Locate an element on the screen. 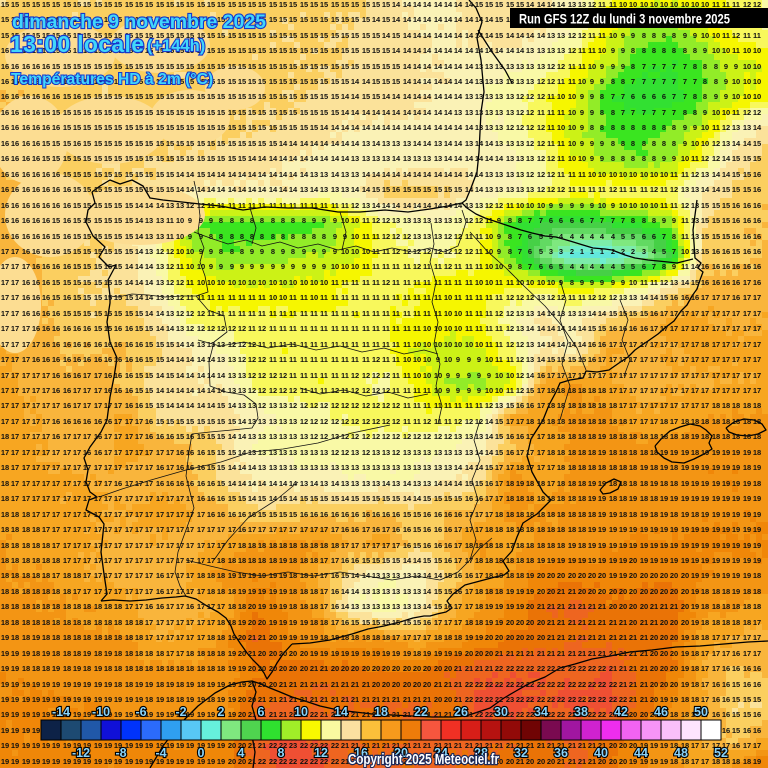  svg-text: 42 is located at coordinates (621, 712).